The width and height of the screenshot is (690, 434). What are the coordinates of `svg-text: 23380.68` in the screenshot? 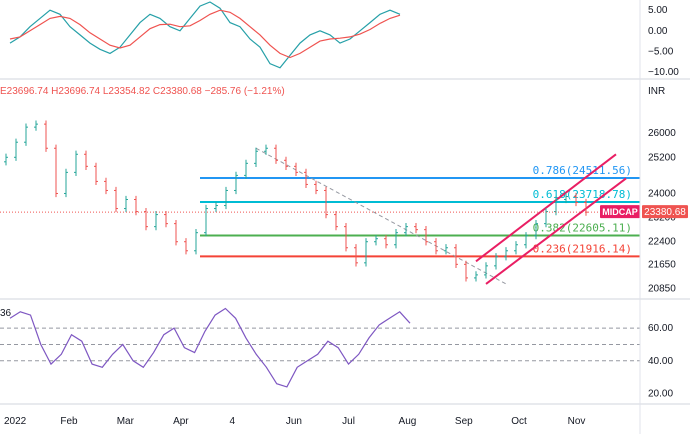 It's located at (665, 212).